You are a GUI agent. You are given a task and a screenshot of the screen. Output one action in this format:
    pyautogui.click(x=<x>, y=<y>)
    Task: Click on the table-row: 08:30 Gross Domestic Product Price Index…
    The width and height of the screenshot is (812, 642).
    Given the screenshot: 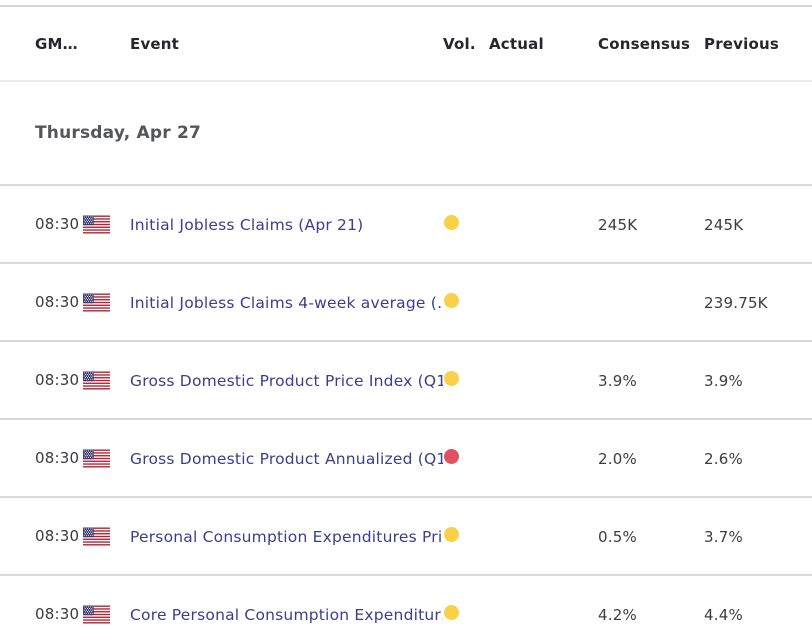 What is the action you would take?
    pyautogui.click(x=406, y=381)
    